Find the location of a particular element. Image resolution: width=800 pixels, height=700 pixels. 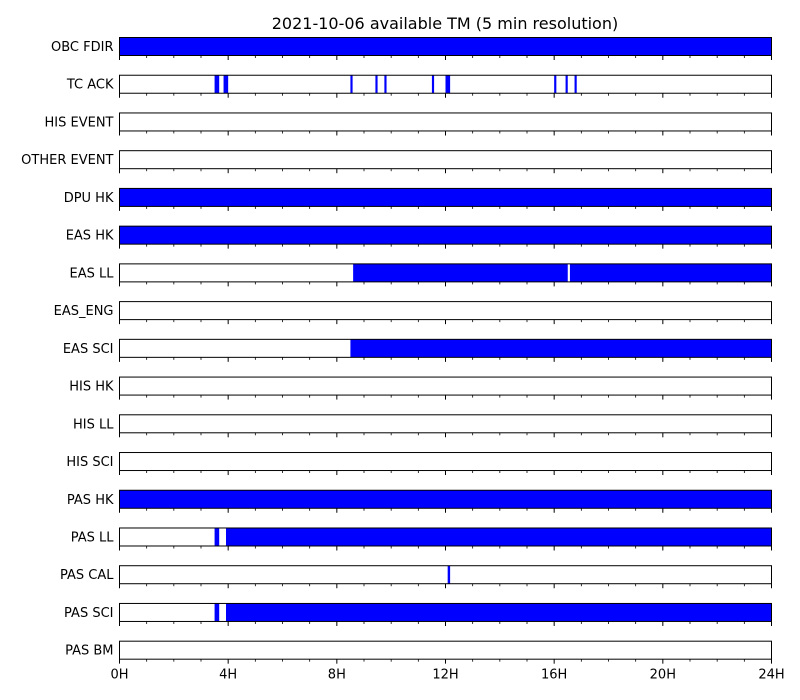

timeline-row: HIS EVENT is located at coordinates (408, 124).